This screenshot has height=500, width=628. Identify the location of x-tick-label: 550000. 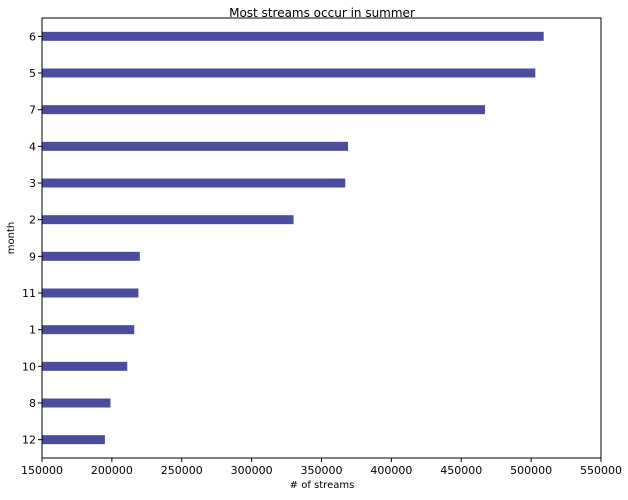
(601, 470).